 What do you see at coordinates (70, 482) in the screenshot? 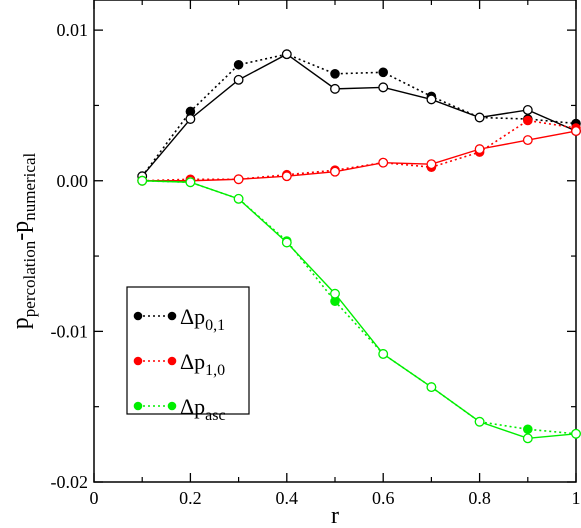
I see `y-tick-label: -0.02` at bounding box center [70, 482].